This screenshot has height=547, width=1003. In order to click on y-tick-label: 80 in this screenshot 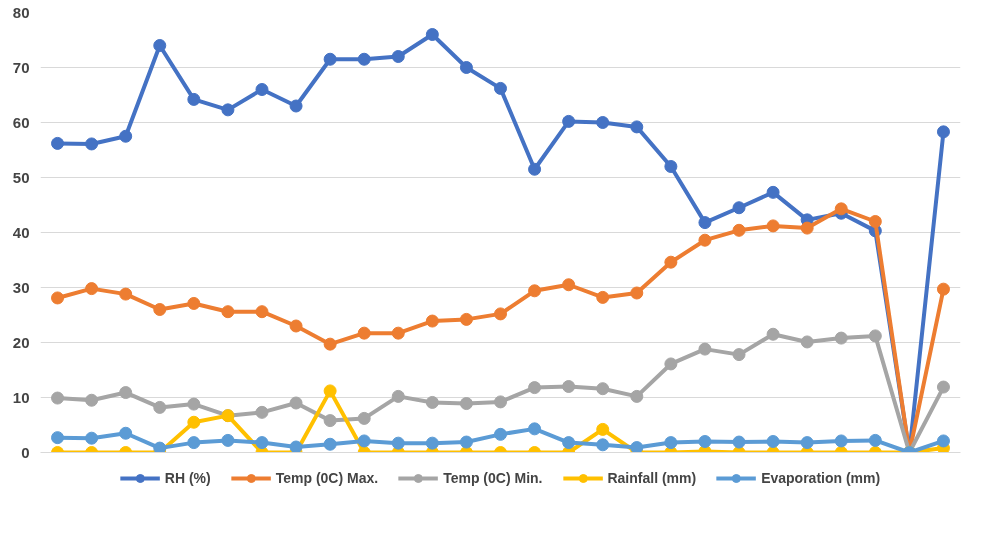, I will do `click(21, 12)`.